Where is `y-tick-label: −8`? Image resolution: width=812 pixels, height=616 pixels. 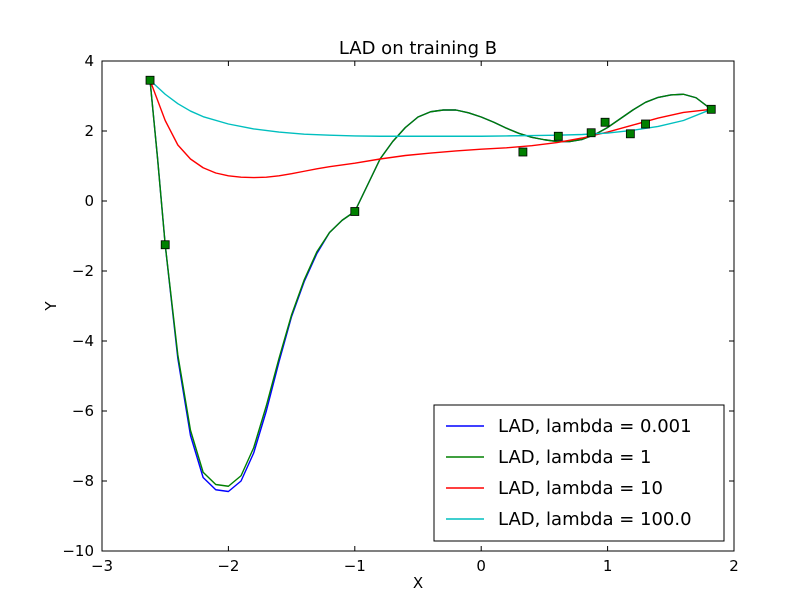
y-tick-label: −8 is located at coordinates (83, 481).